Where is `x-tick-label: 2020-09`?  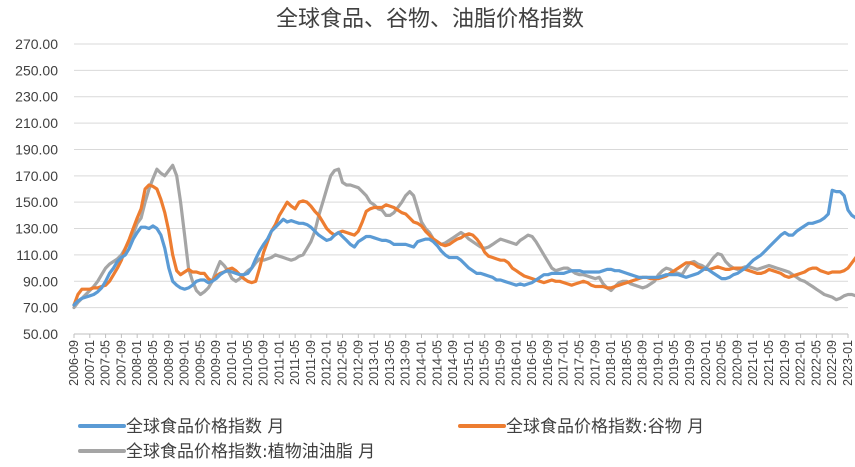 x-tick-label: 2020-09 is located at coordinates (737, 363).